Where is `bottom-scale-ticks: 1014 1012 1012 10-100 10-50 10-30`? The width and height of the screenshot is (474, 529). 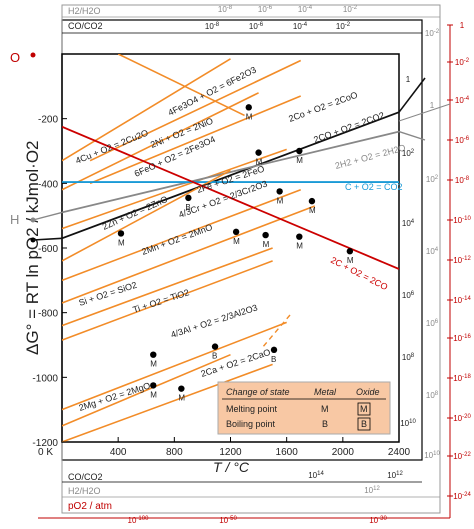
bottom-scale-ticks: 1014 1012 1012 10-100 10-50 10-30 is located at coordinates (251, 498).